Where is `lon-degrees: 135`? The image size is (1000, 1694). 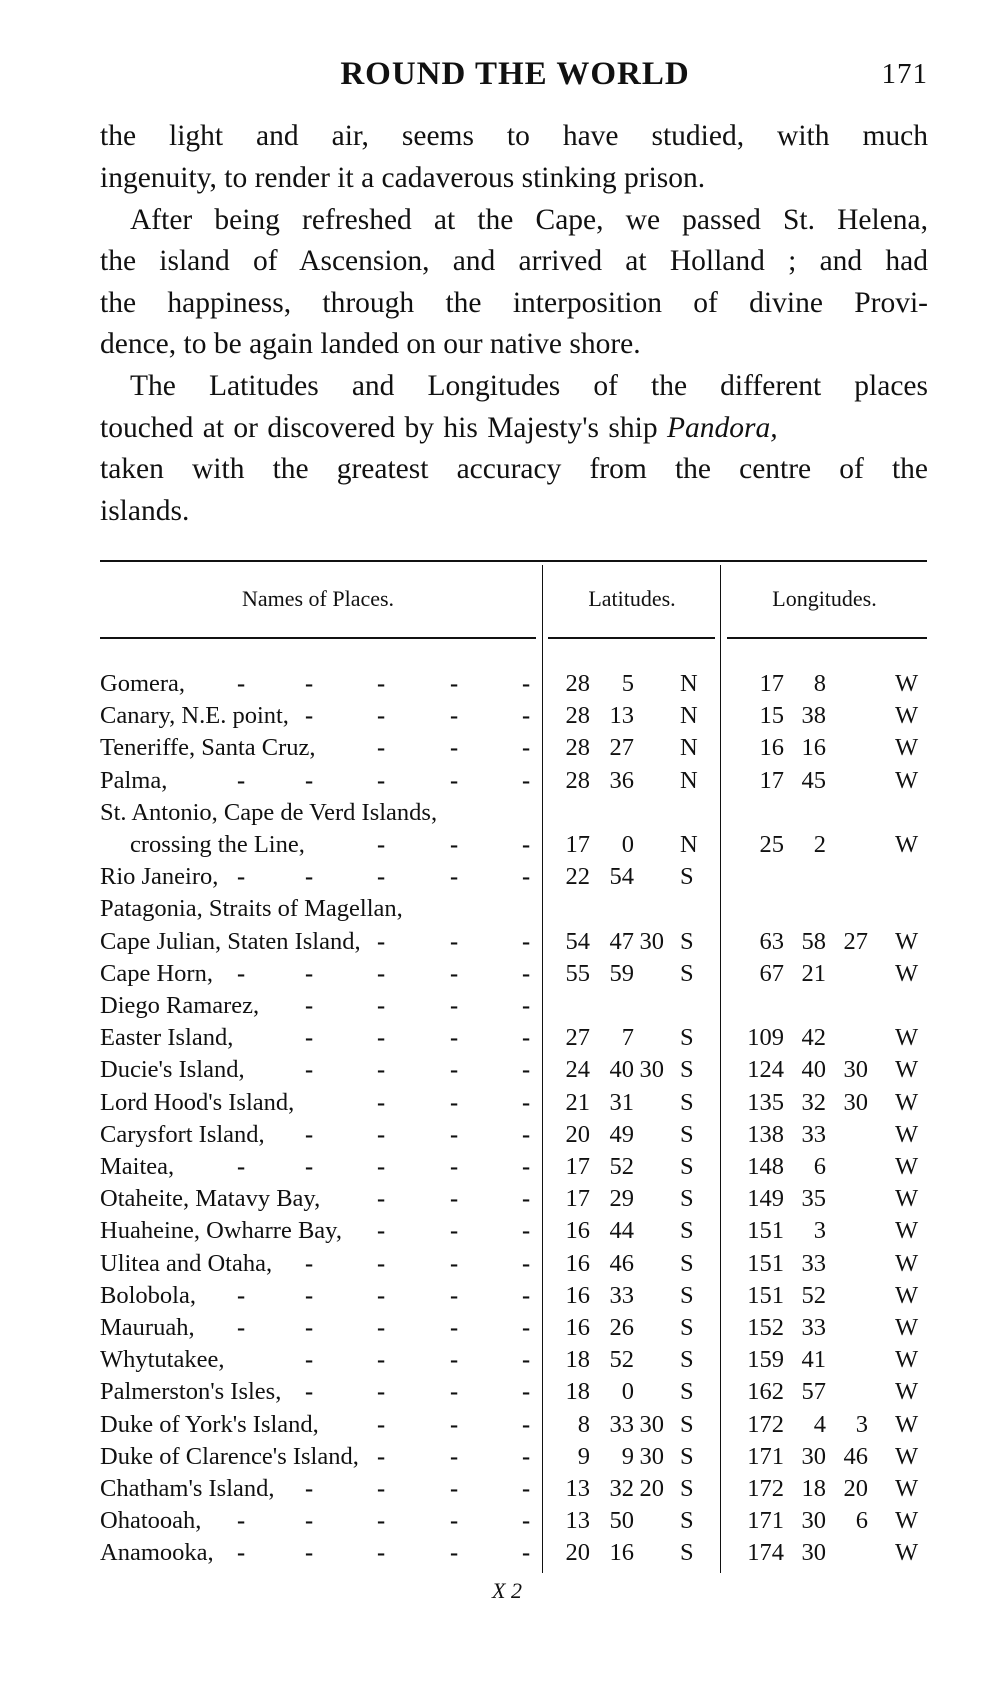 lon-degrees: 135 is located at coordinates (765, 1102).